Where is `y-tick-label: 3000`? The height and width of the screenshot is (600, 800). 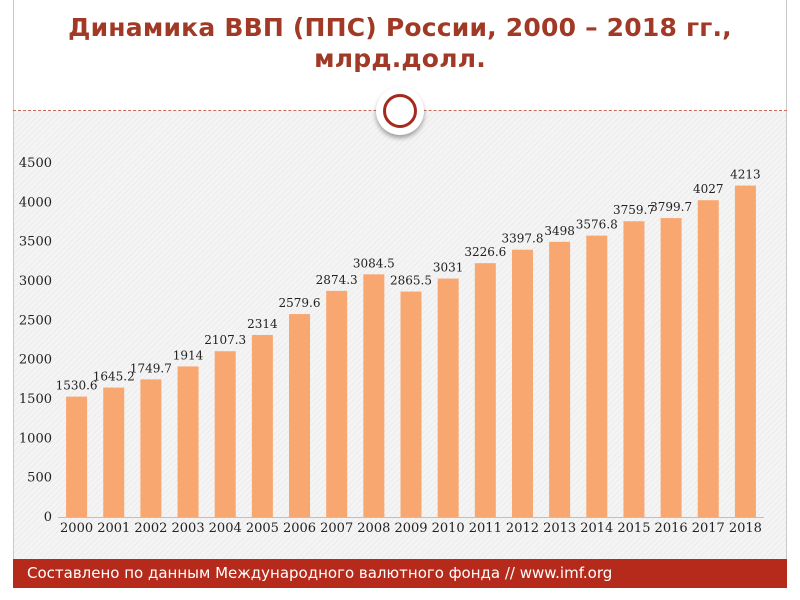 y-tick-label: 3000 is located at coordinates (35, 281).